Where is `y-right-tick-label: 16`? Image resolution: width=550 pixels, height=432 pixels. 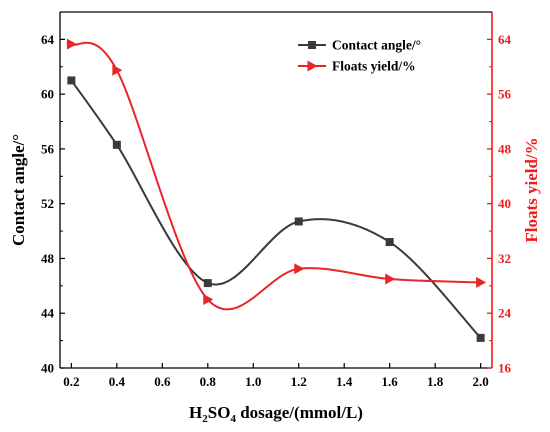 y-right-tick-label: 16 is located at coordinates (505, 368).